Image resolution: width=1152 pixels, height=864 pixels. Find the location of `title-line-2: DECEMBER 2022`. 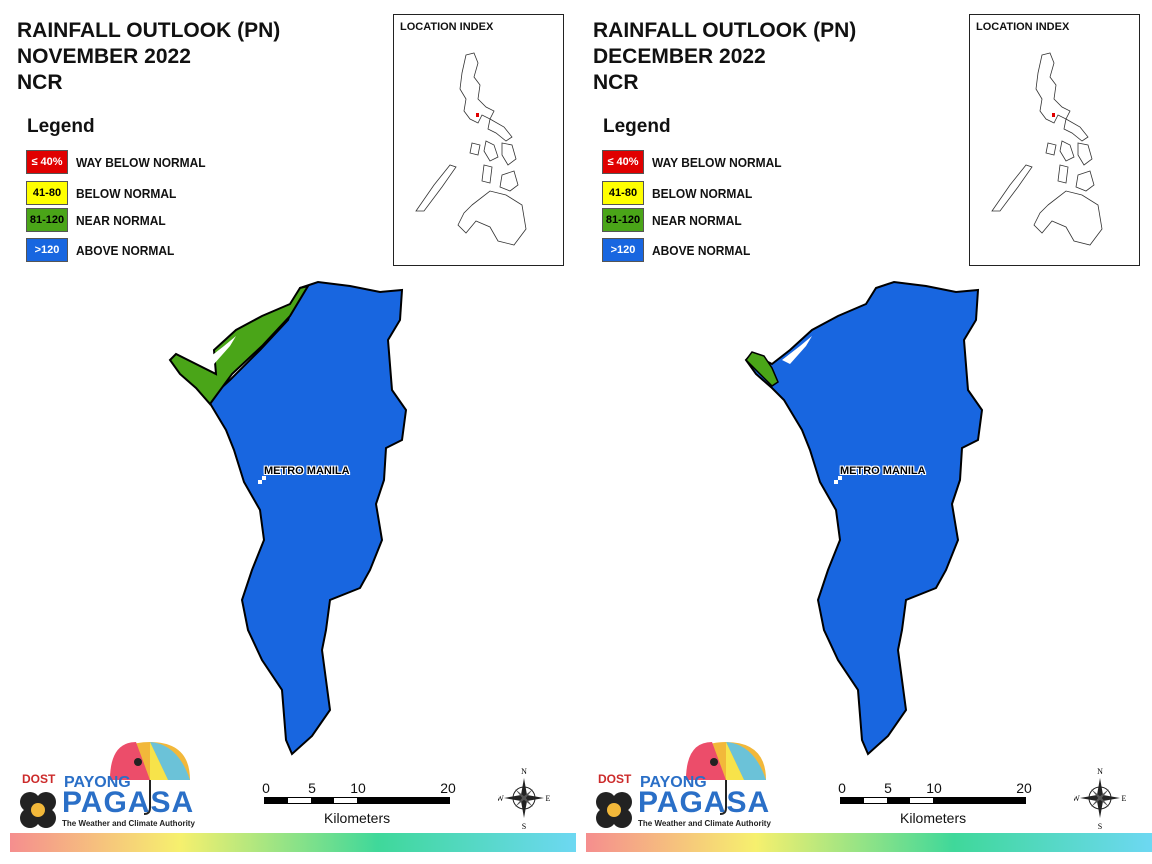

title-line-2: DECEMBER 2022 is located at coordinates (679, 56).